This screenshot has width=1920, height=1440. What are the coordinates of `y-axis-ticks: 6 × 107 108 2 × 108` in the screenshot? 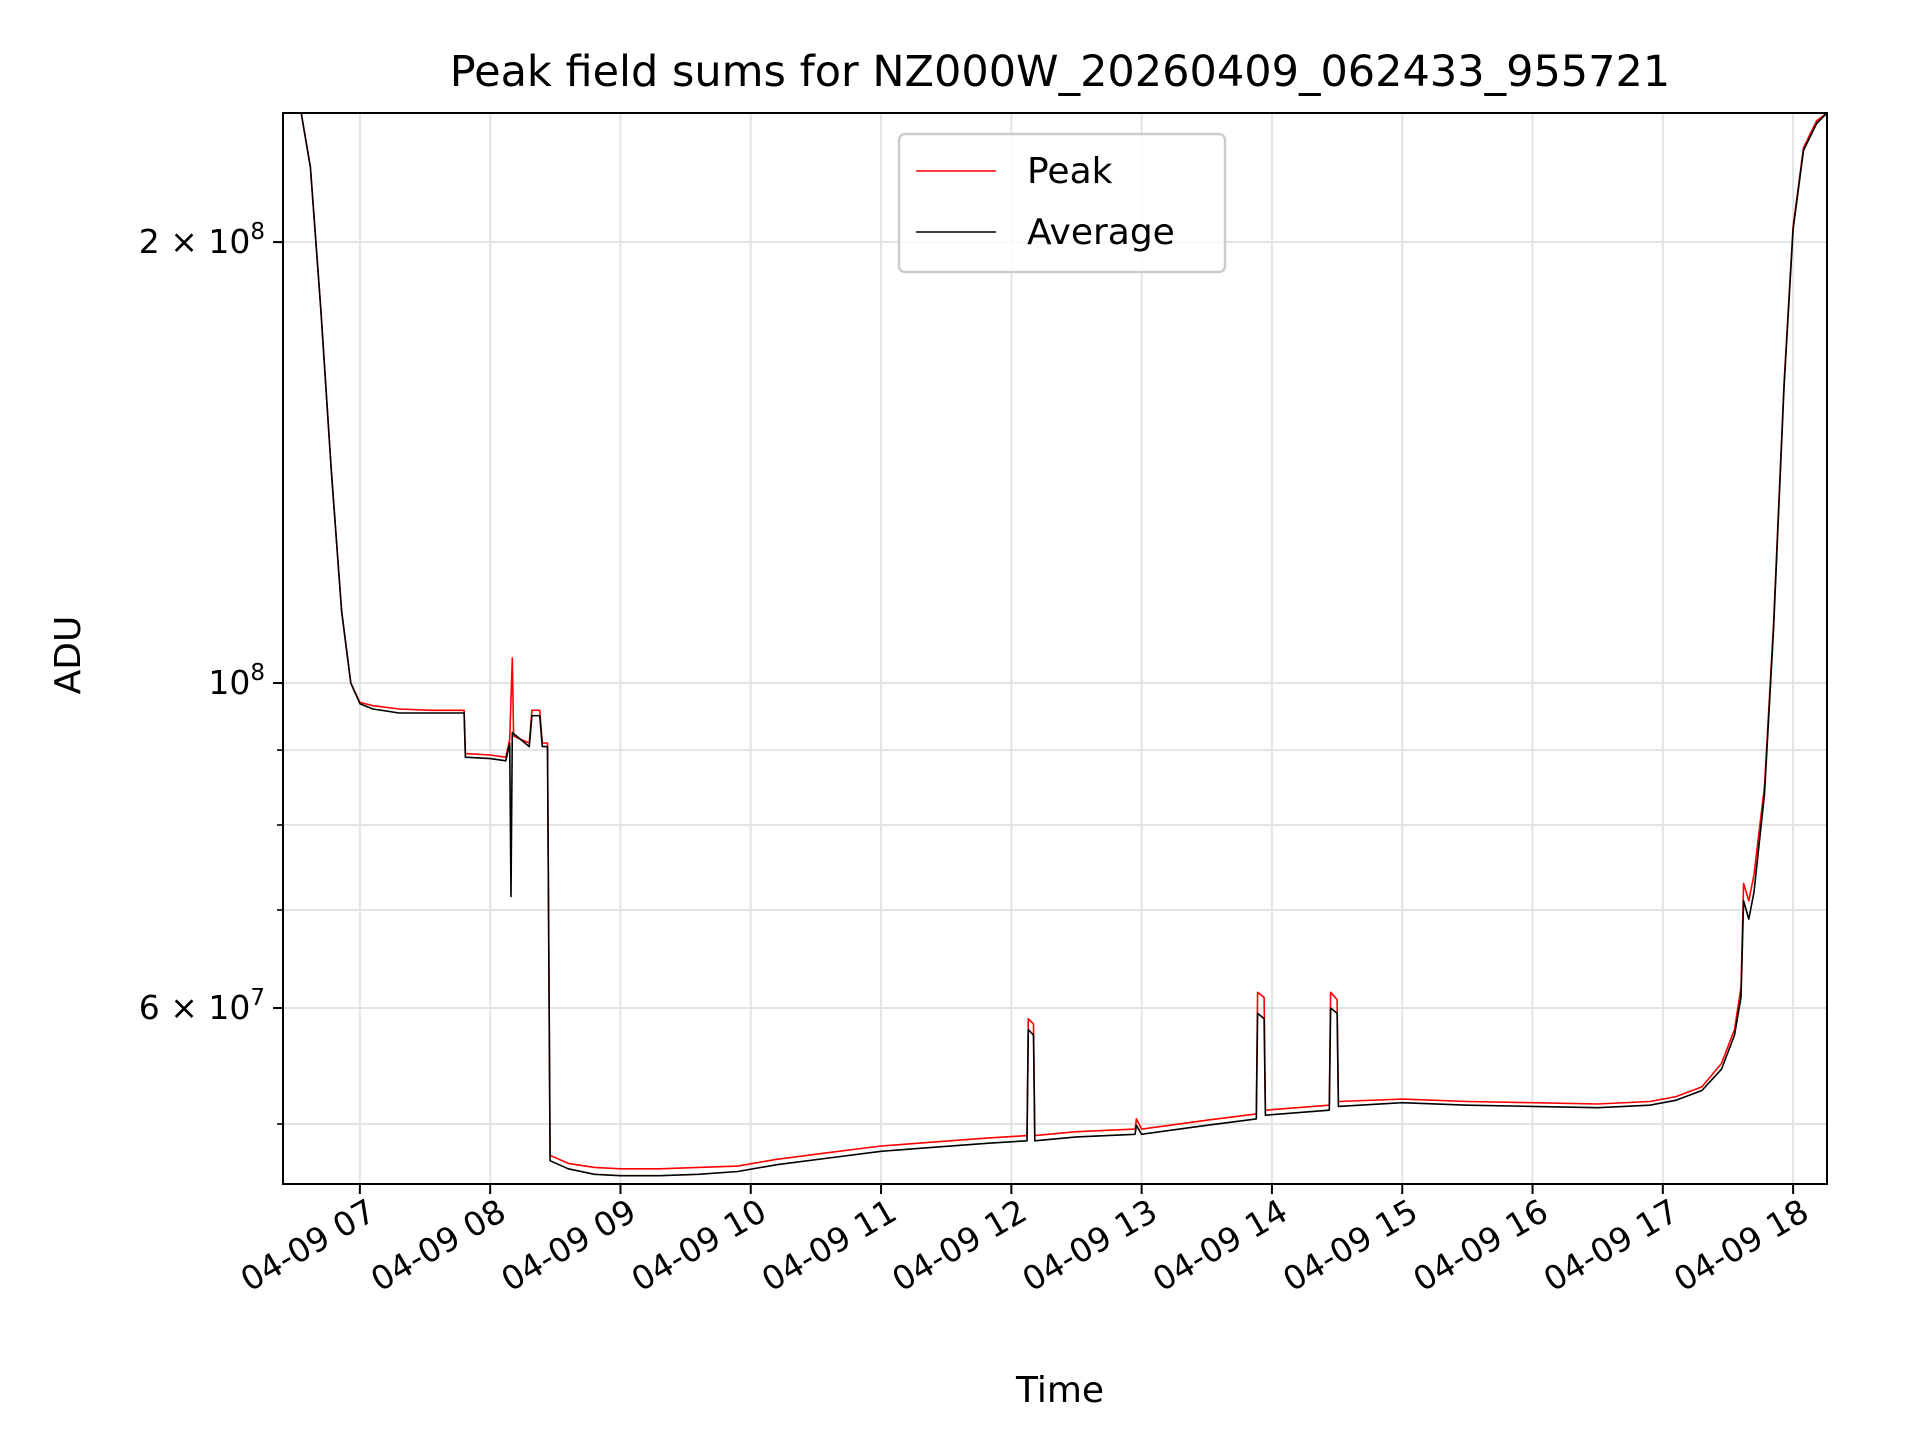 It's located at (211, 672).